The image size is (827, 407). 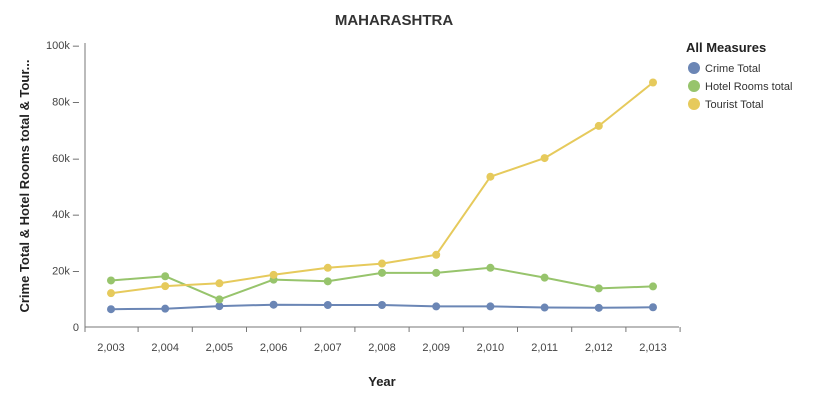 I want to click on legend-swatch-tourist-total, so click(x=694, y=104).